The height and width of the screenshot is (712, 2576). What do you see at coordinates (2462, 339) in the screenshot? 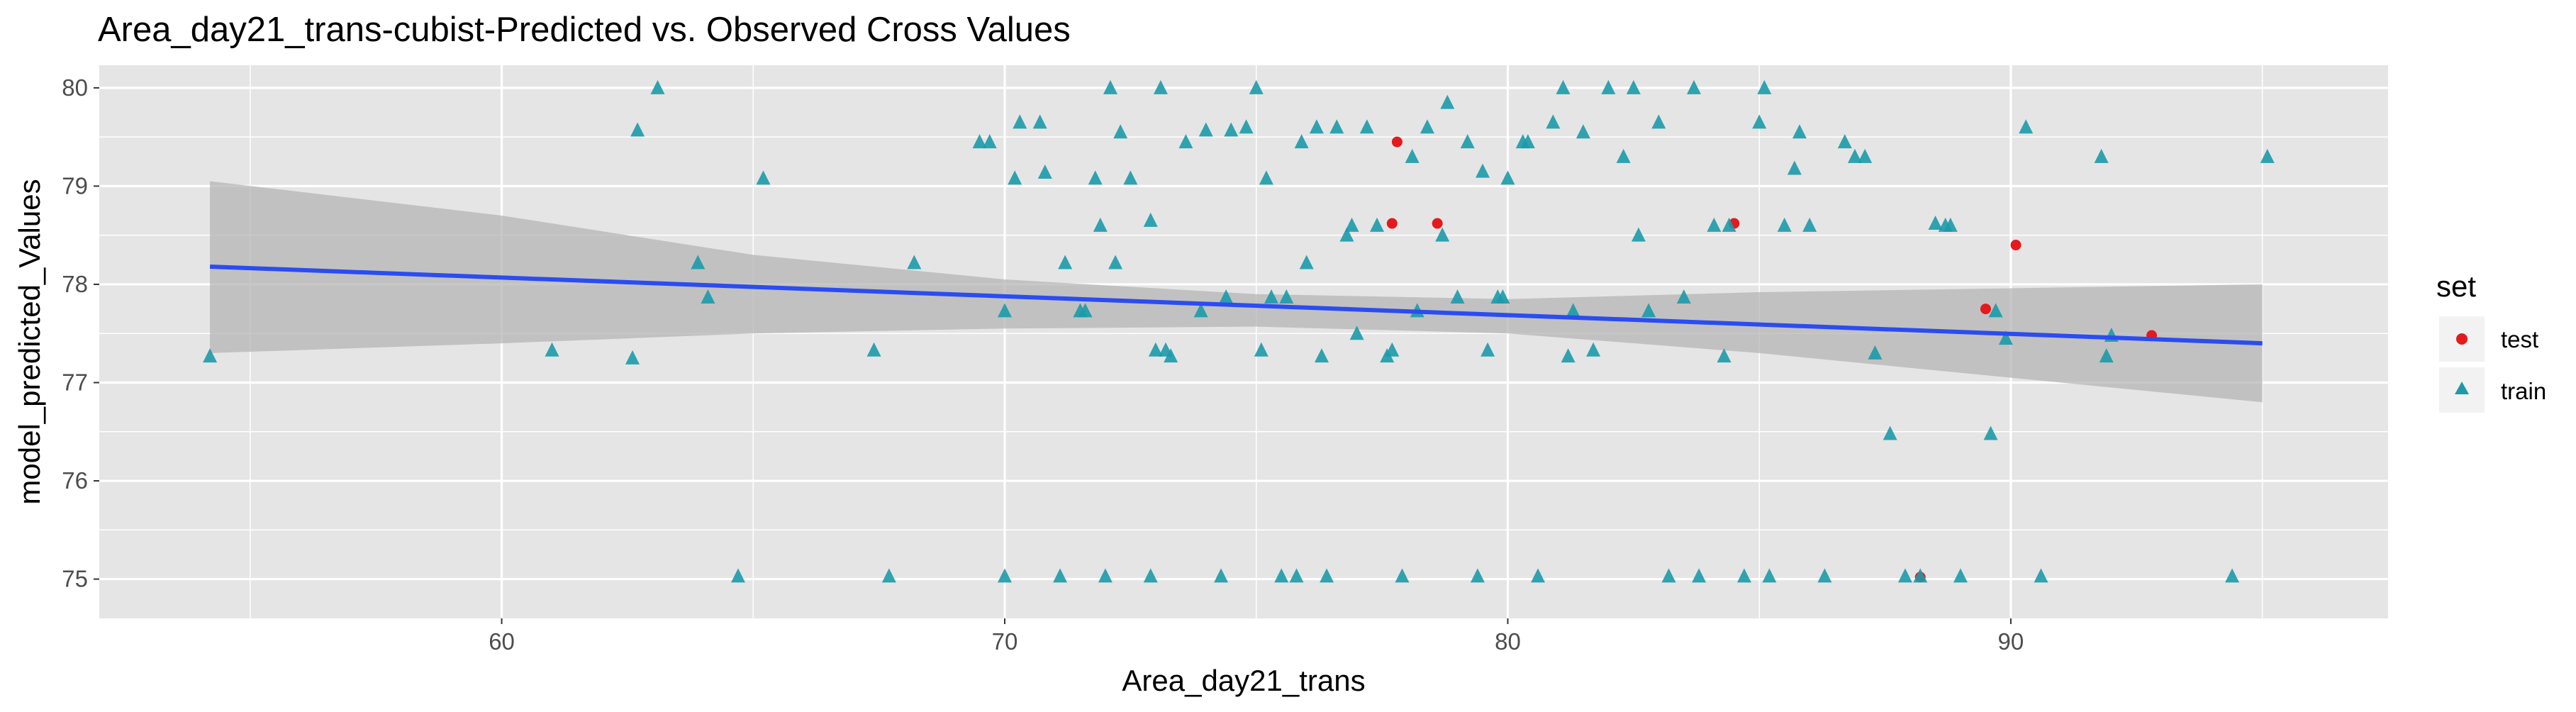
I see `legend-key-test-marker` at bounding box center [2462, 339].